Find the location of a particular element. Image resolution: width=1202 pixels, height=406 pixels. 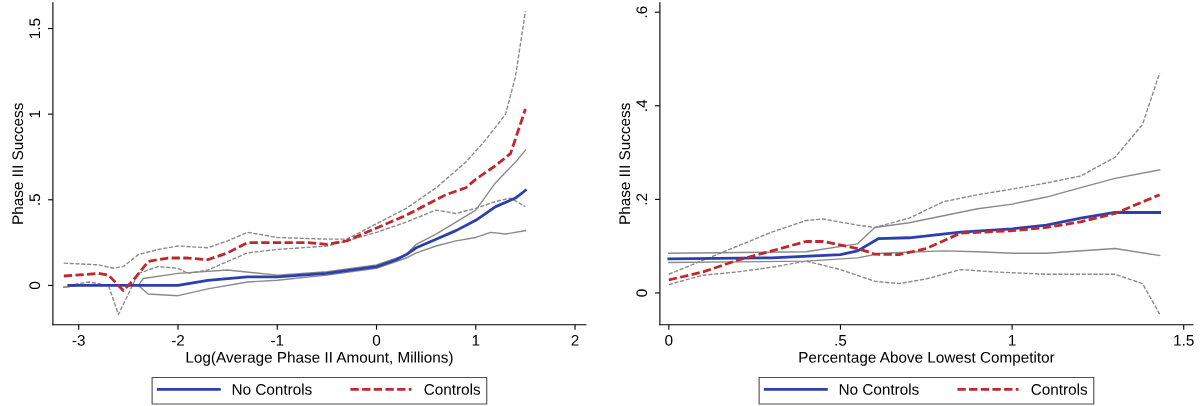

x-tick-label: -3 is located at coordinates (78, 340).